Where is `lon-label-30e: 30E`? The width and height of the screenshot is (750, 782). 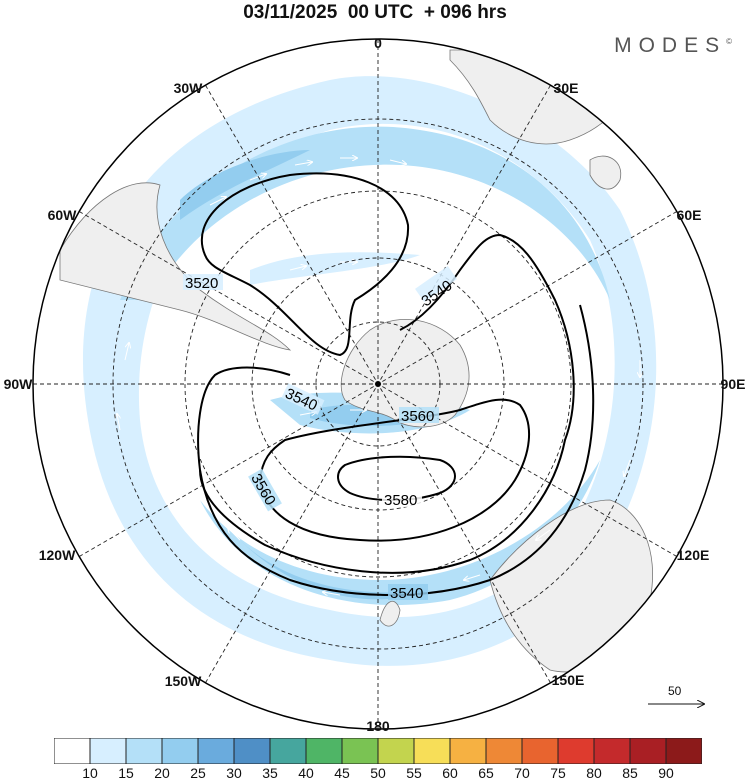 lon-label-30e: 30E is located at coordinates (566, 88).